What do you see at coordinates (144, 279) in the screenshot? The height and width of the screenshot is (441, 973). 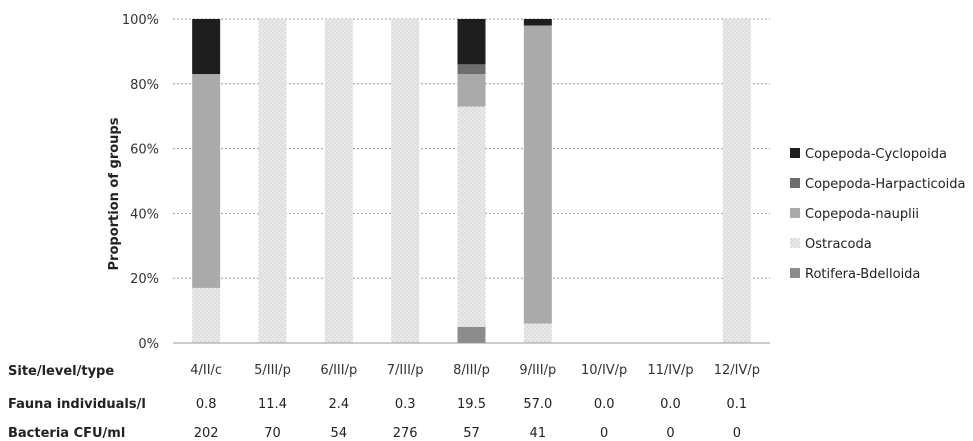 I see `y-tick-label: 20%` at bounding box center [144, 279].